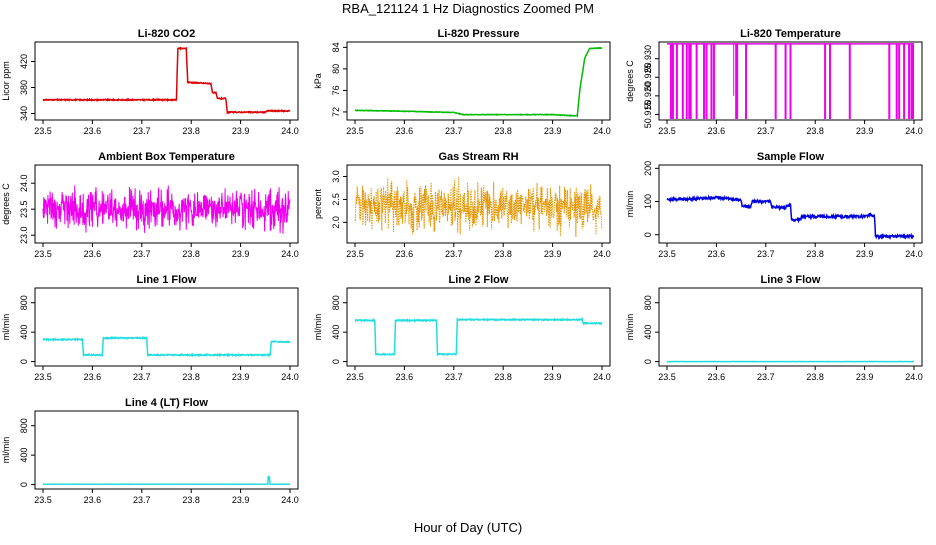  I want to click on y-tick-label: 2.5, so click(336, 199).